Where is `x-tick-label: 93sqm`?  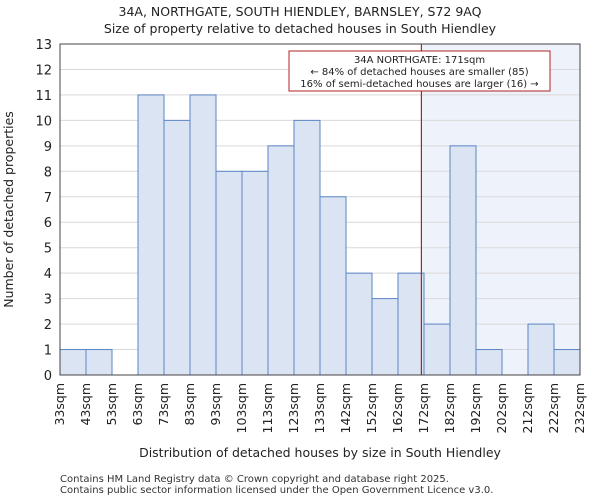
x-tick-label: 93sqm is located at coordinates (215, 404).